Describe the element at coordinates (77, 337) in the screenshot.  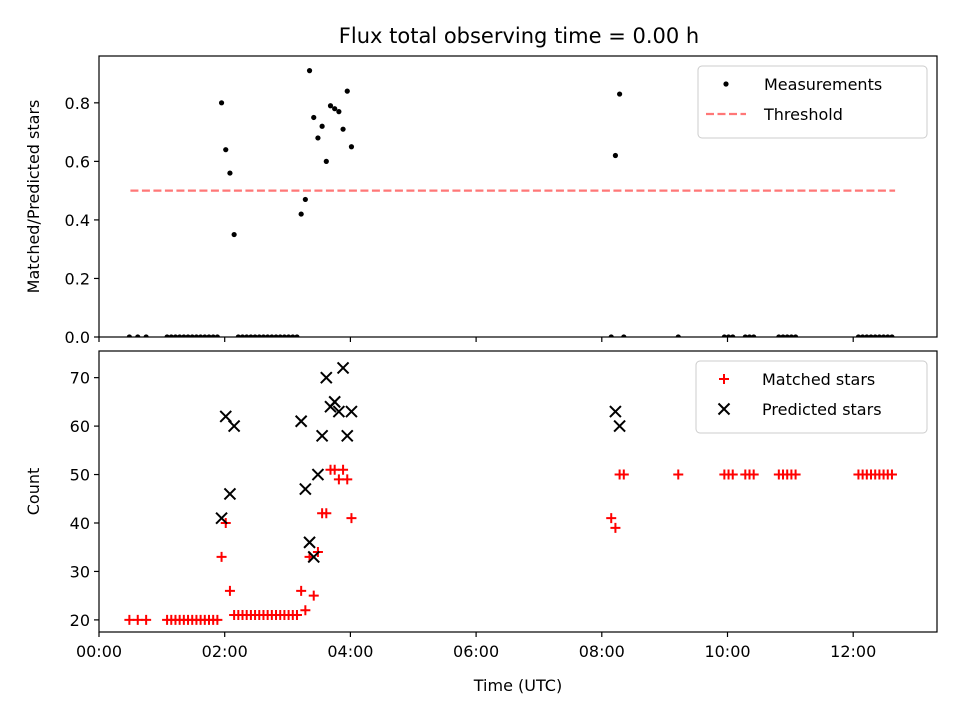
I see `y-tick-label-0: 0.0` at that location.